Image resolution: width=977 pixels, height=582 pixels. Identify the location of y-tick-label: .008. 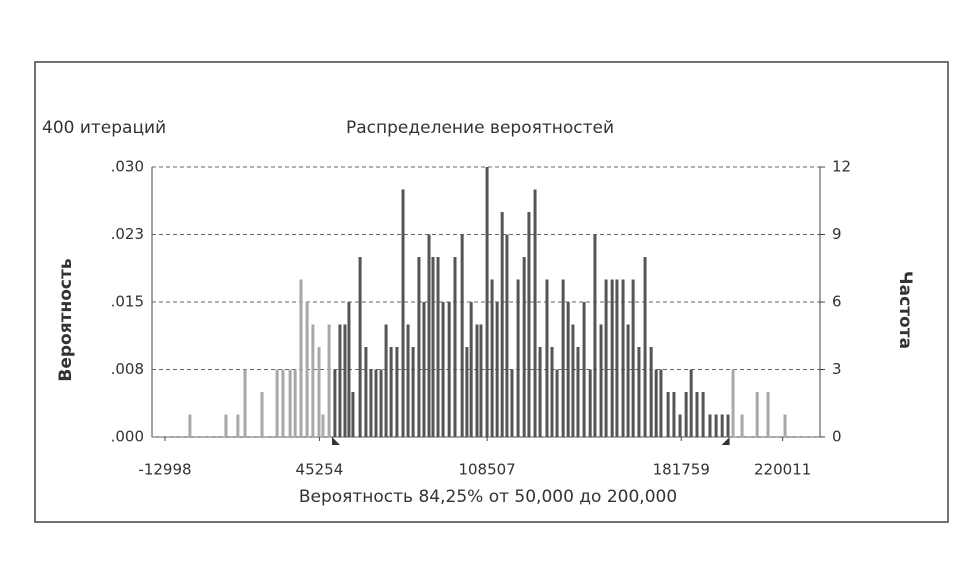
(127, 369).